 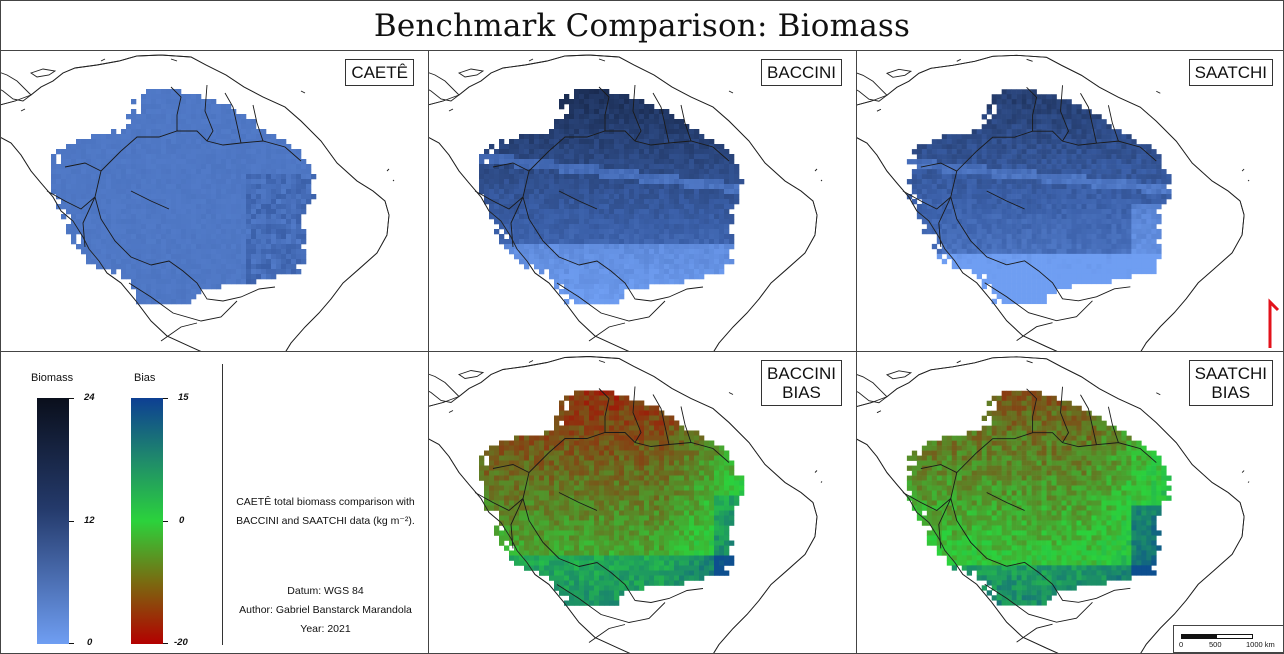 I want to click on grid-divider-horizontal, so click(x=642, y=351).